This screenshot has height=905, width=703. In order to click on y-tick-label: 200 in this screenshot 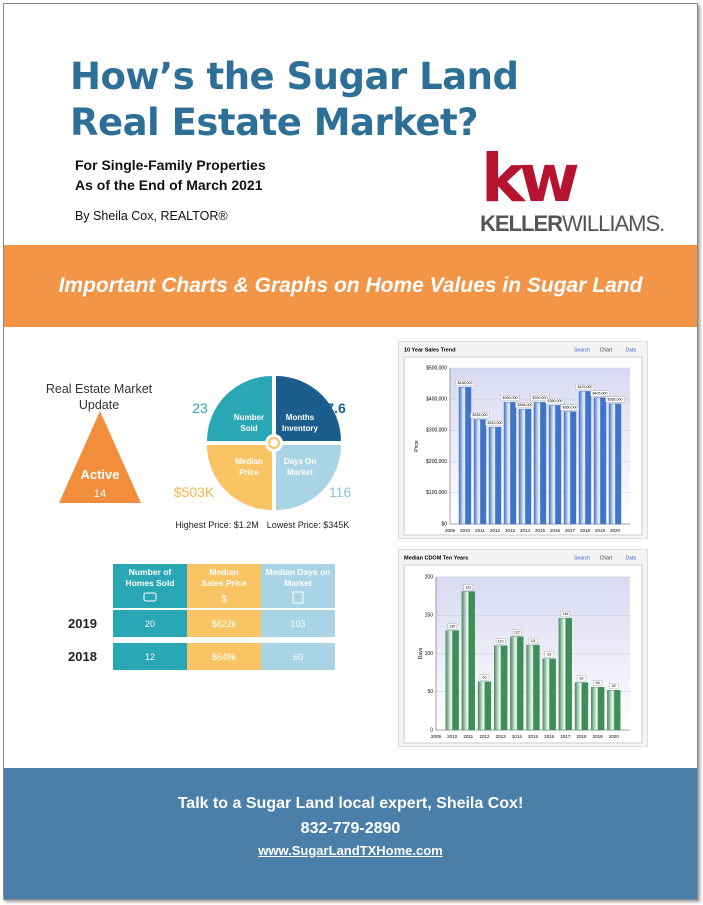, I will do `click(429, 577)`.